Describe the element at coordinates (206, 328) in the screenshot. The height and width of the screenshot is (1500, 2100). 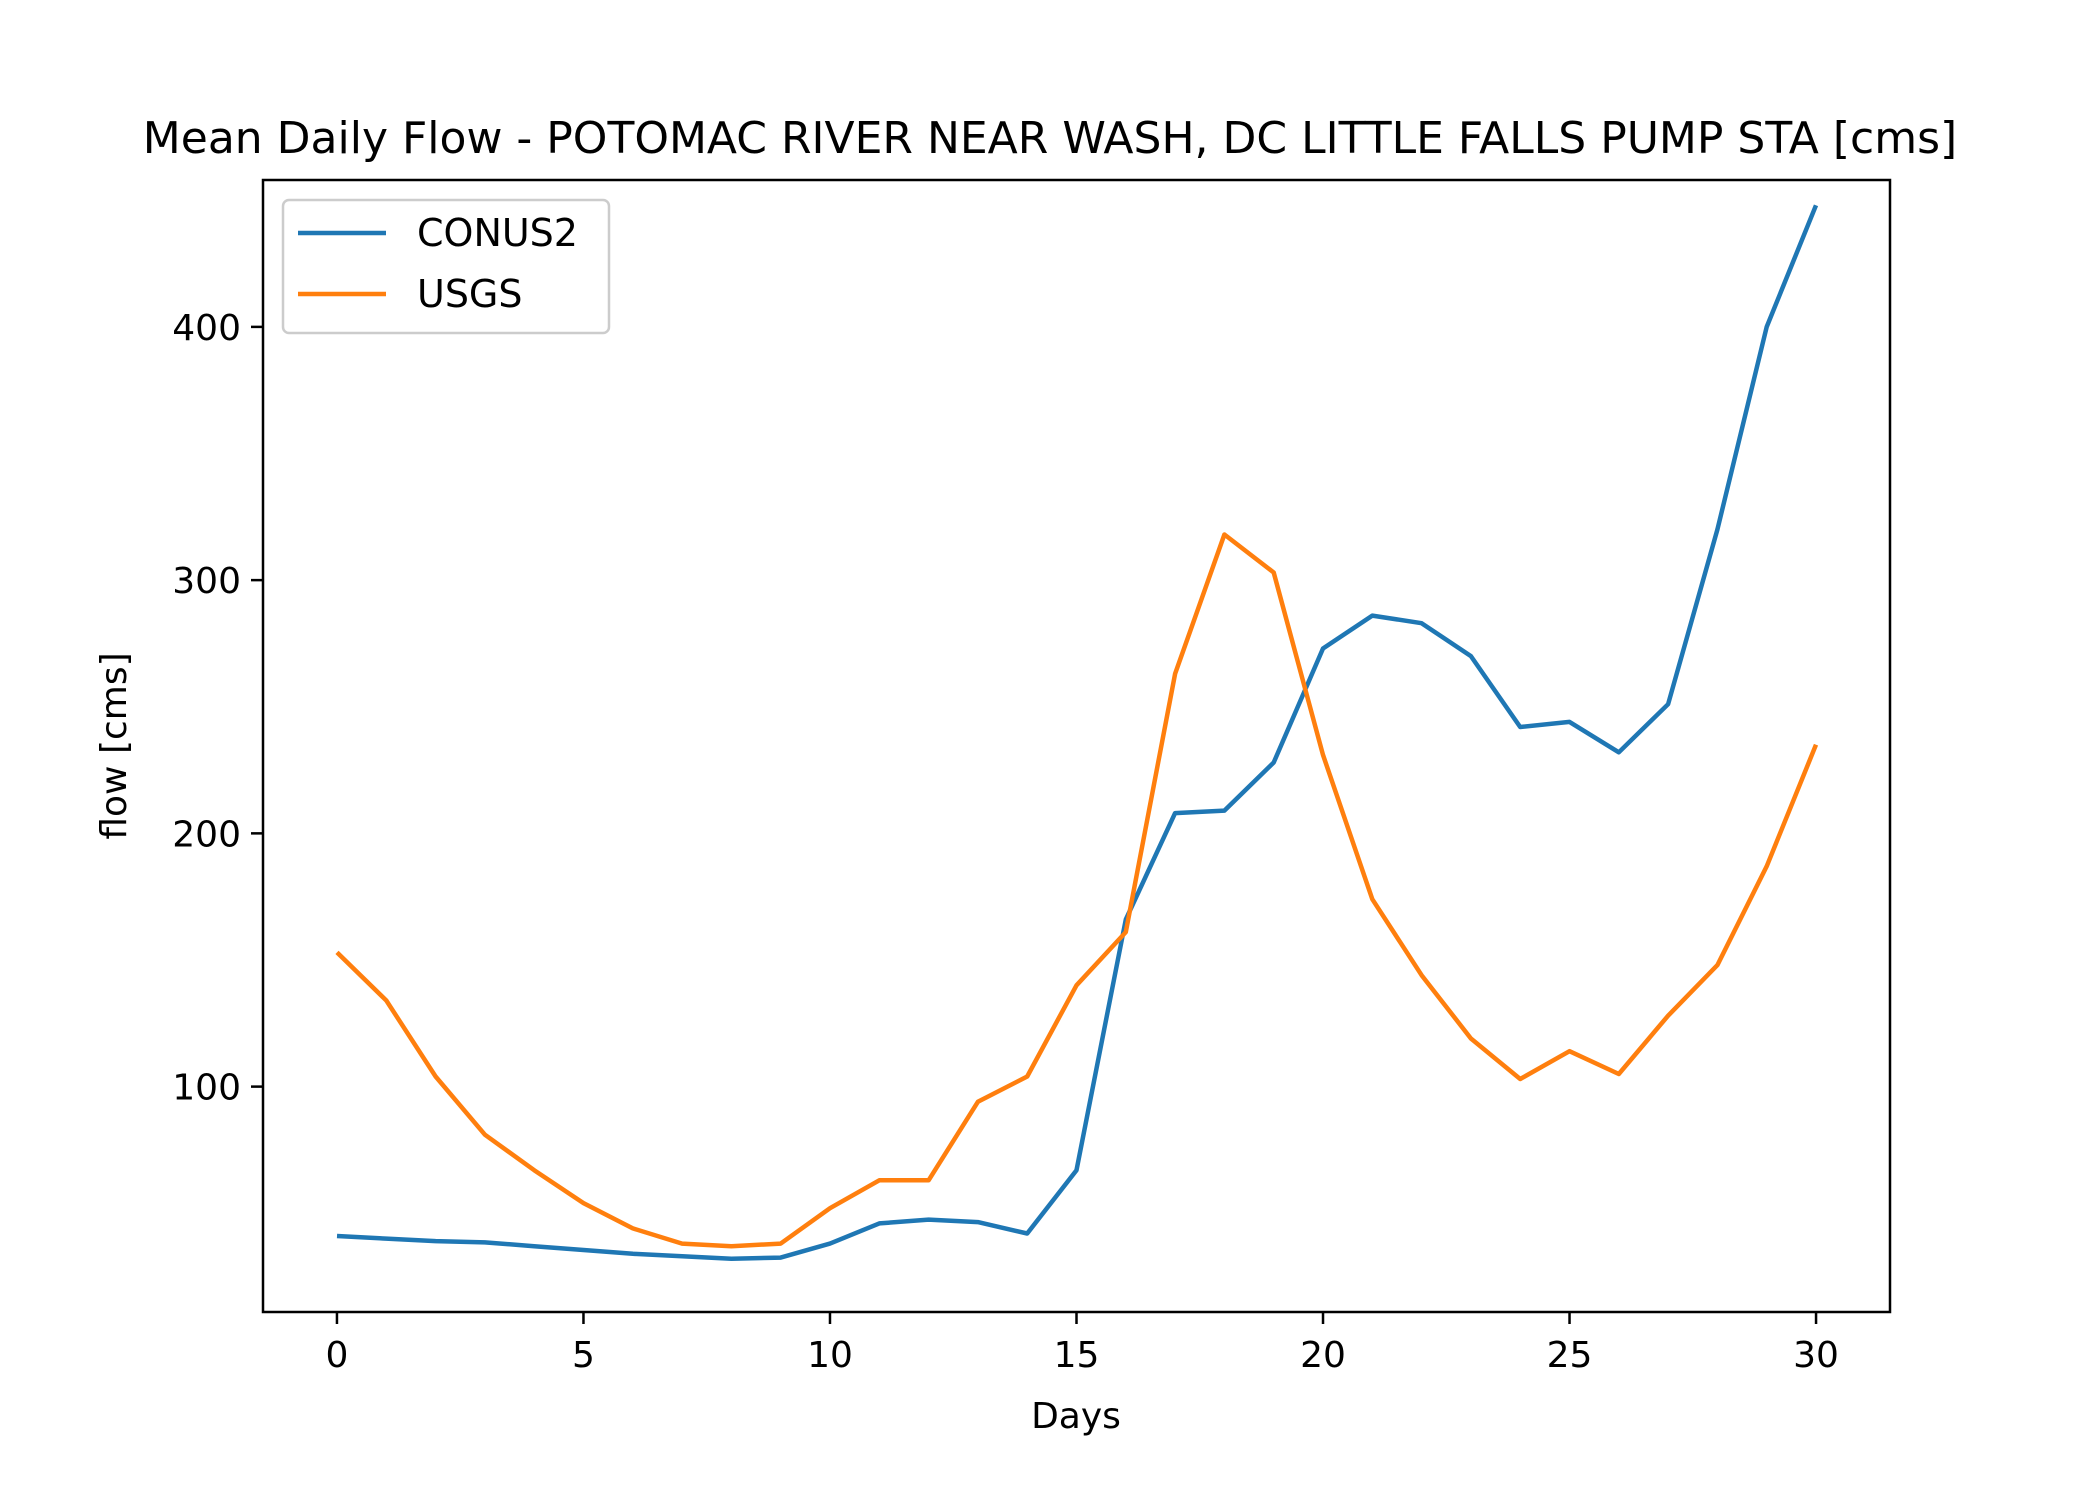
I see `y-tick-label-400: 400` at that location.